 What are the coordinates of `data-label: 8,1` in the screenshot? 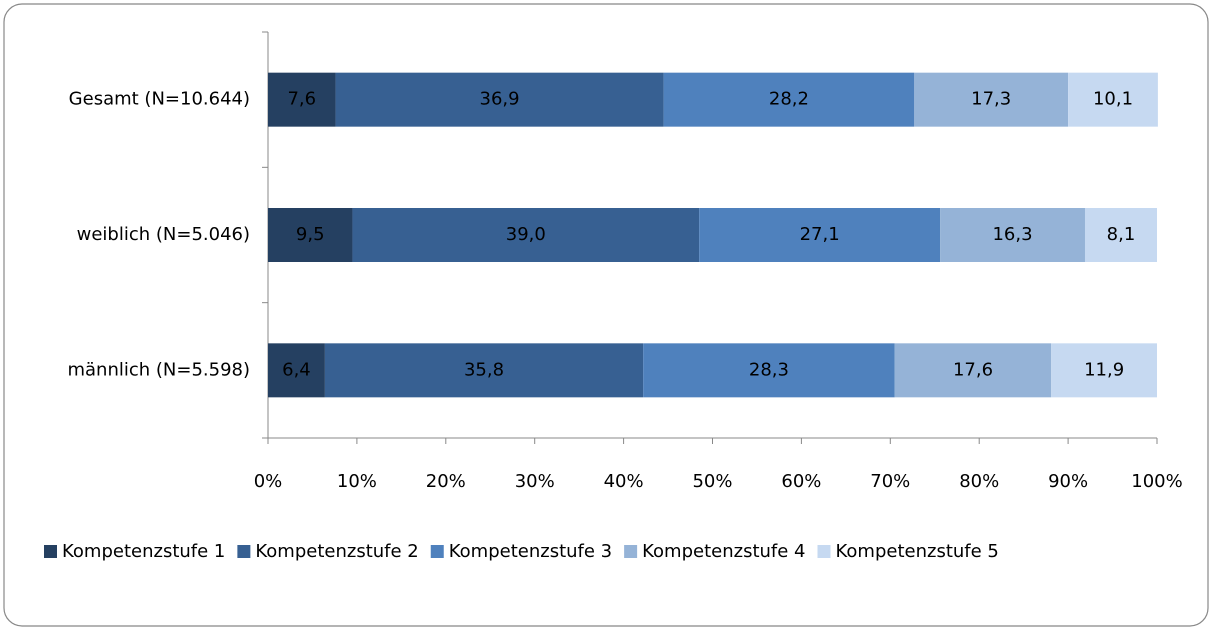 It's located at (1121, 234).